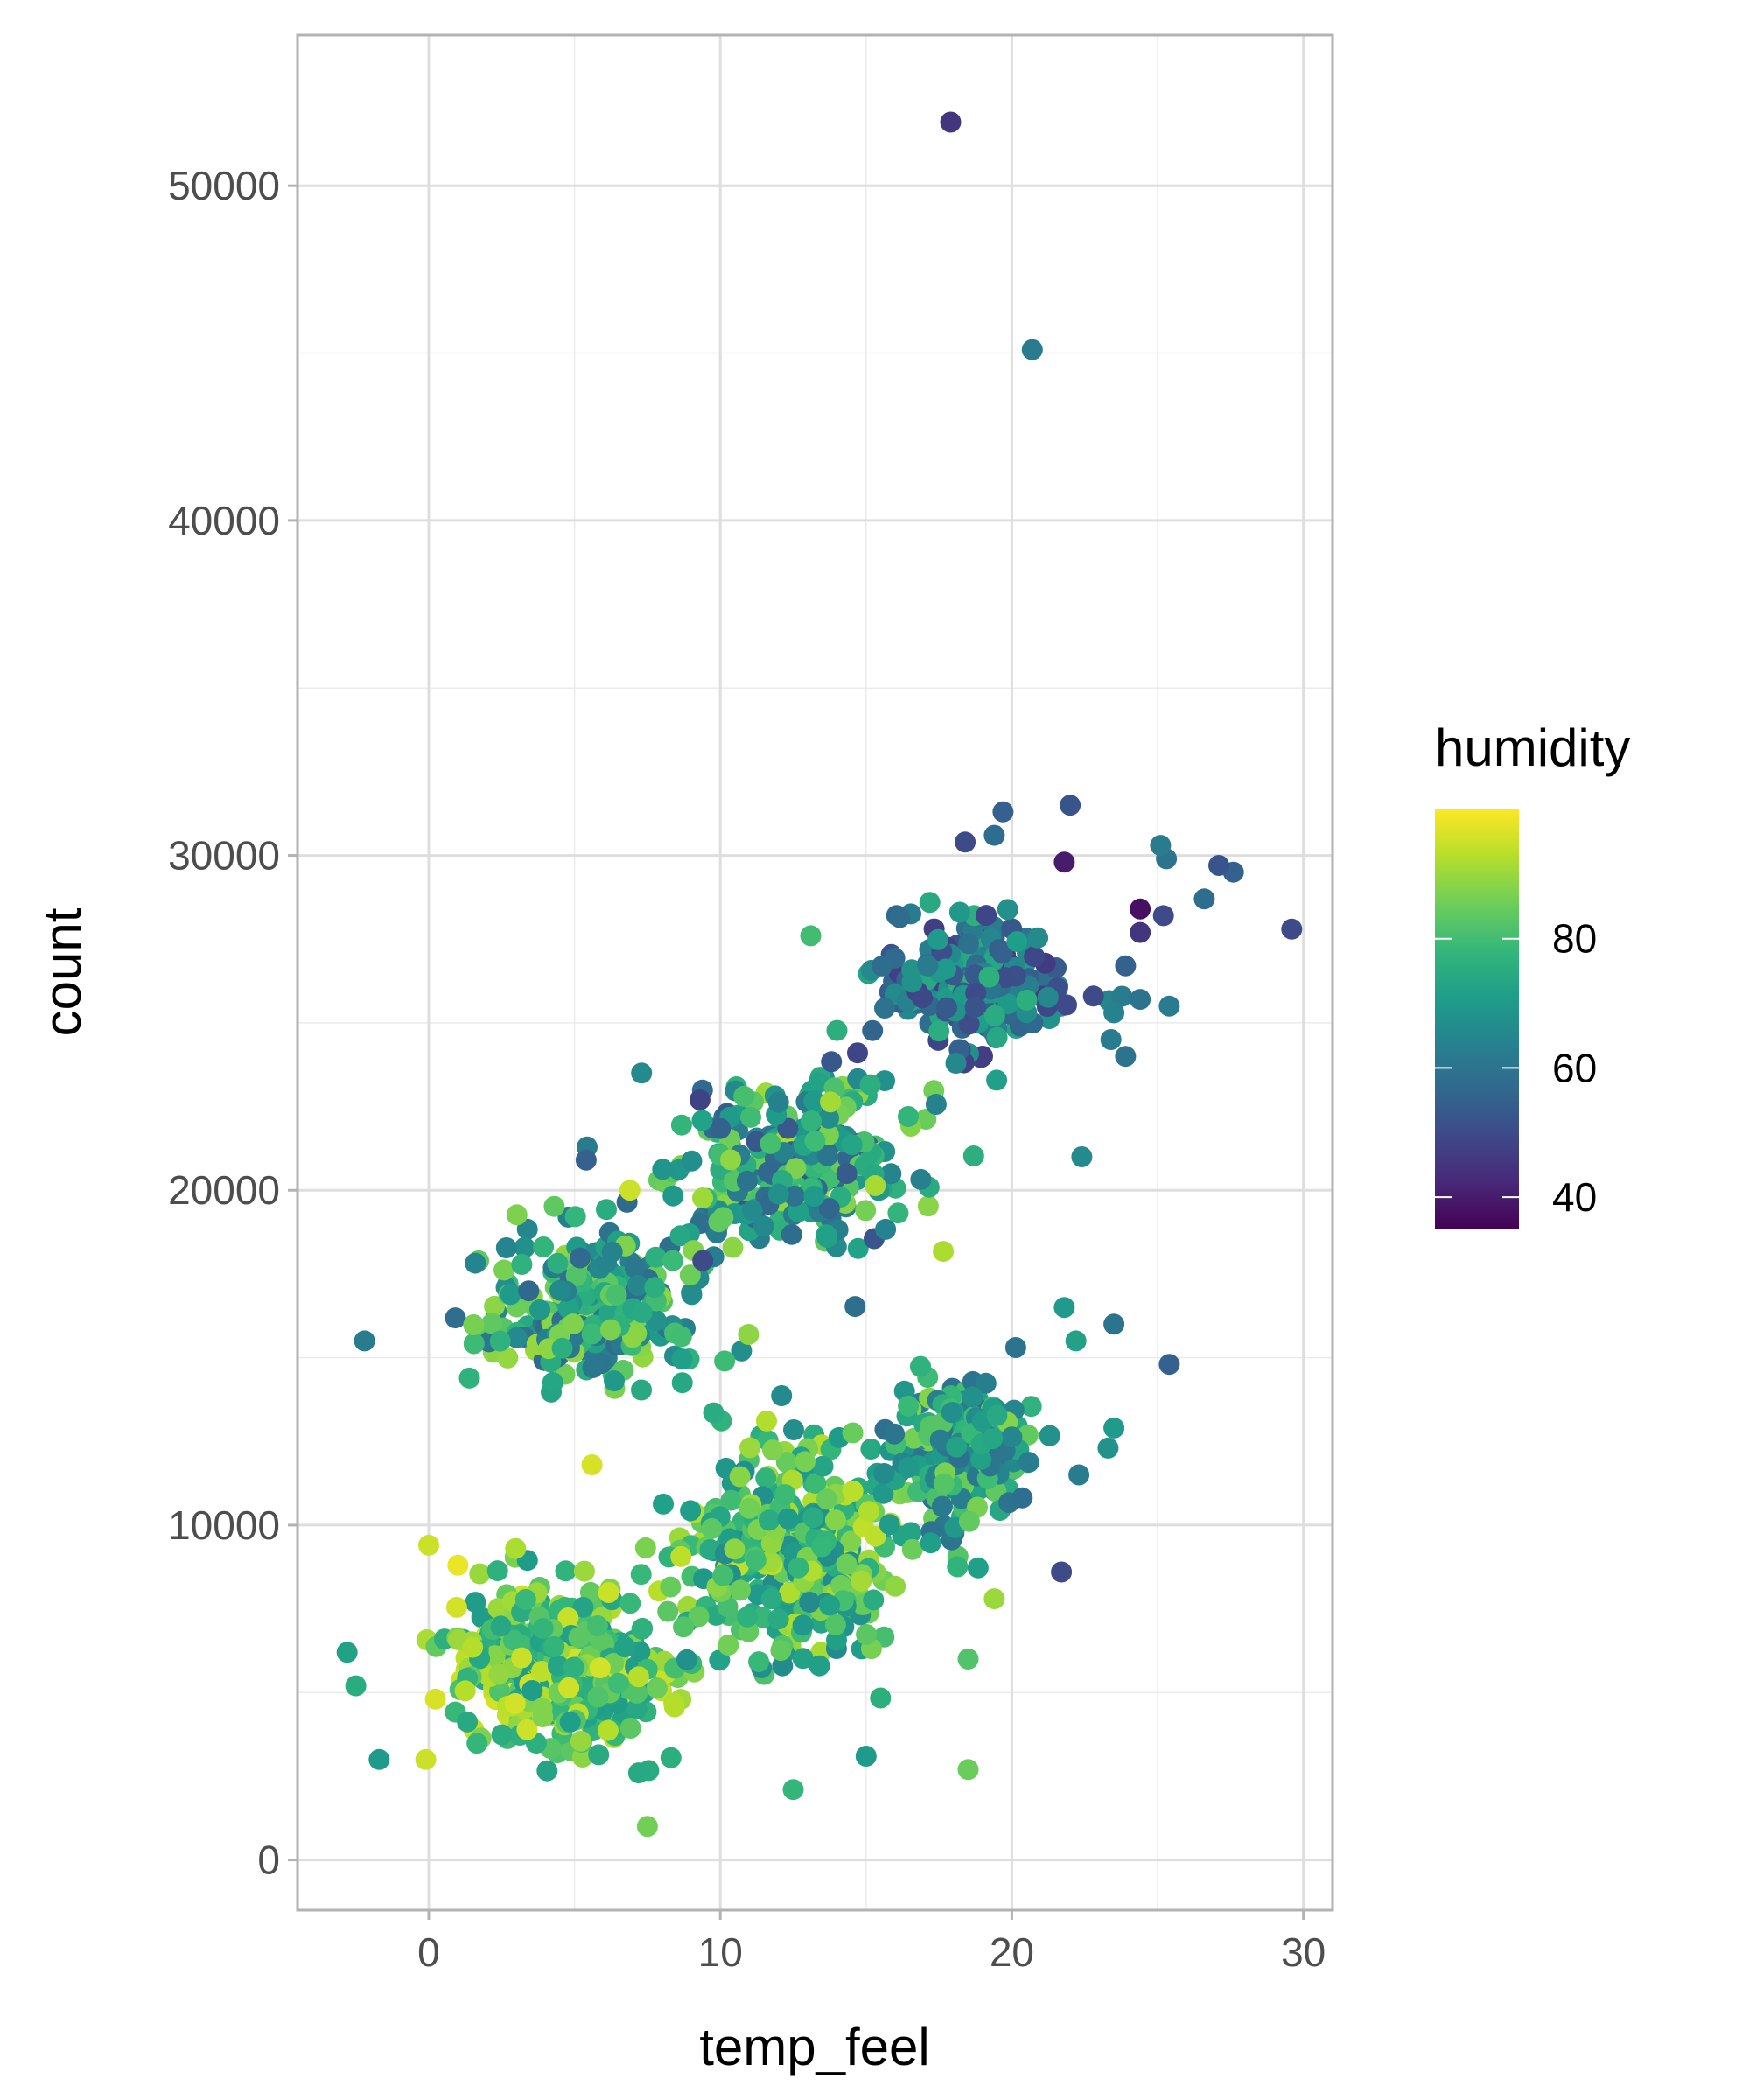  Describe the element at coordinates (1012, 1952) in the screenshot. I see `x-tick-label: 20` at that location.